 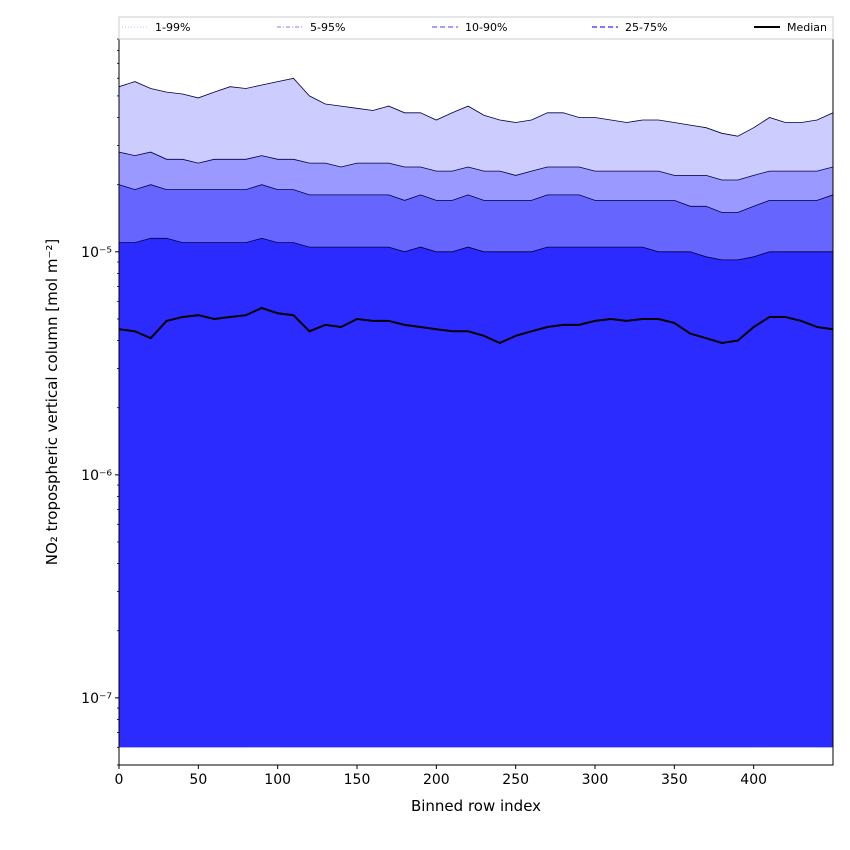 What do you see at coordinates (436, 780) in the screenshot?
I see `x-tick-label: 200` at bounding box center [436, 780].